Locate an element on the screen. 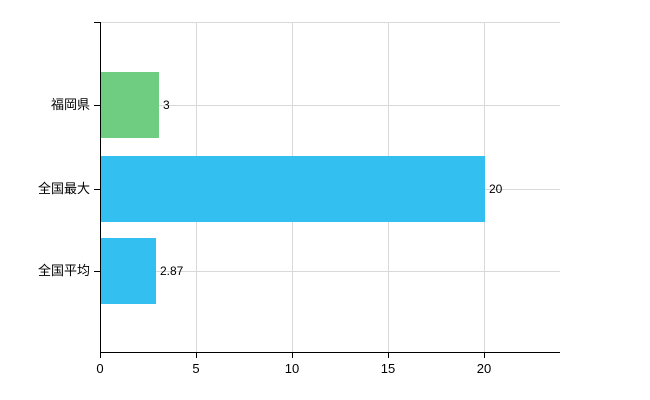 This screenshot has height=400, width=650. category-label: 全国平均 is located at coordinates (63, 270).